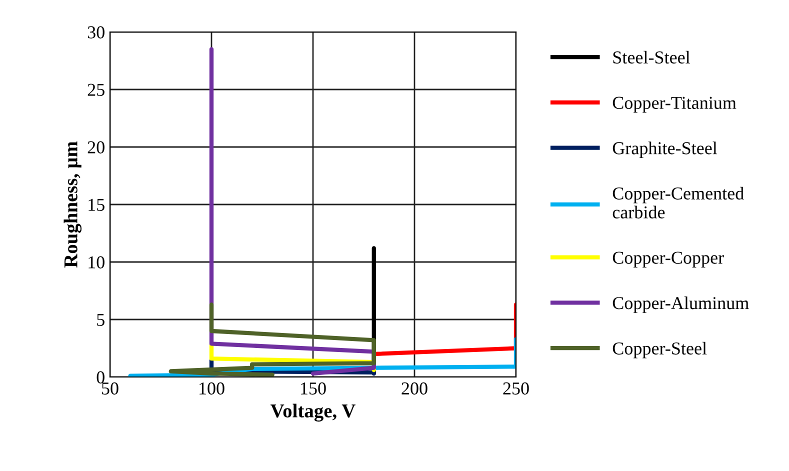 The image size is (789, 471). What do you see at coordinates (313, 413) in the screenshot?
I see `x-axis-title: Voltage, V` at bounding box center [313, 413].